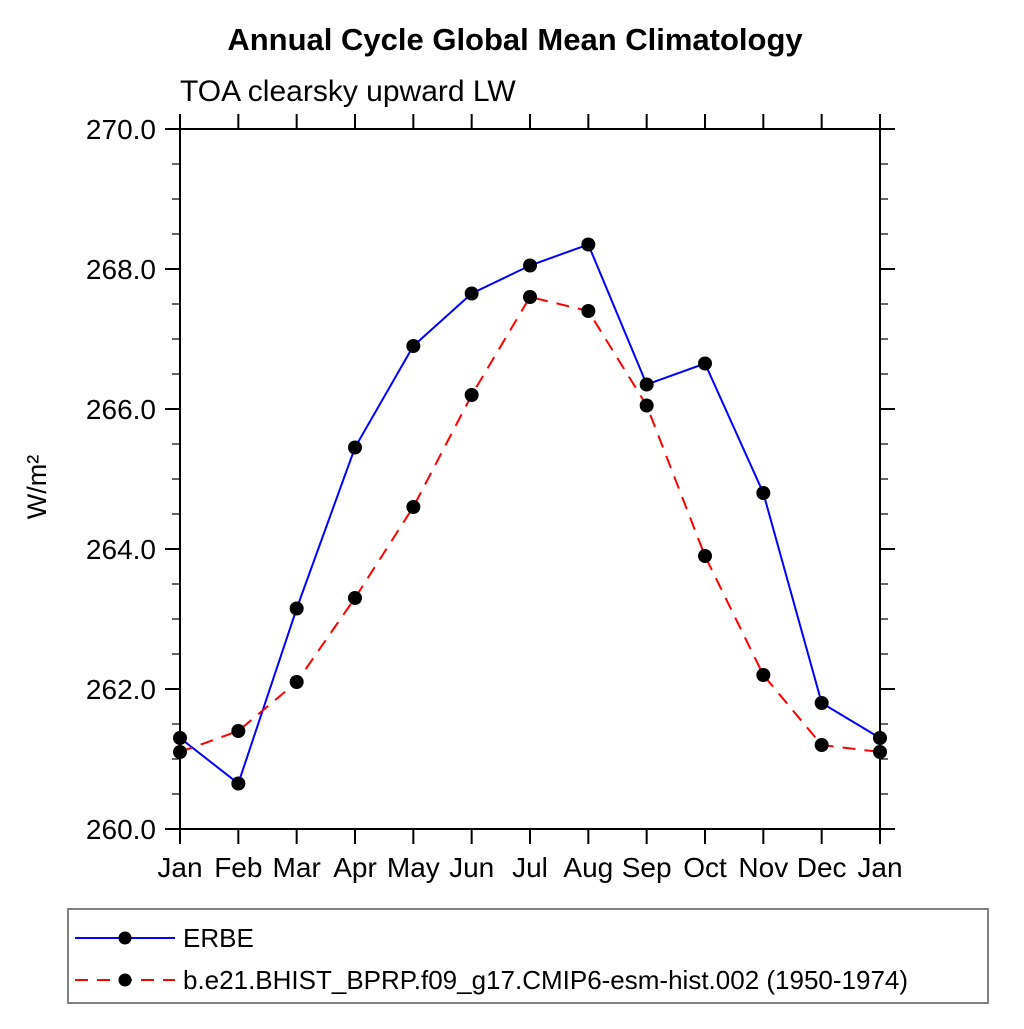 Image resolution: width=1024 pixels, height=1029 pixels. Describe the element at coordinates (355, 867) in the screenshot. I see `x-tick-label: Apr` at that location.